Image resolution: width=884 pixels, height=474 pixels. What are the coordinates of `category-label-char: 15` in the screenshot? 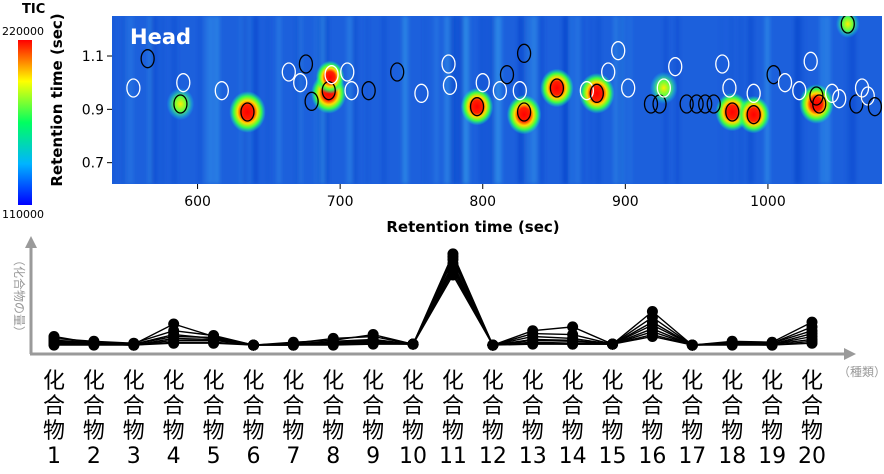 It's located at (613, 456).